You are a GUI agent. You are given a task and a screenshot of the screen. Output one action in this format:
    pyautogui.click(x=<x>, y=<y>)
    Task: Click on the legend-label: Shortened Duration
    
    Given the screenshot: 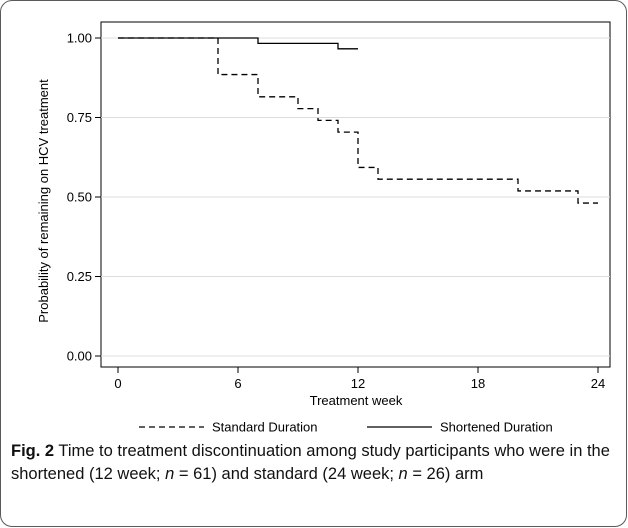 What is the action you would take?
    pyautogui.click(x=496, y=427)
    